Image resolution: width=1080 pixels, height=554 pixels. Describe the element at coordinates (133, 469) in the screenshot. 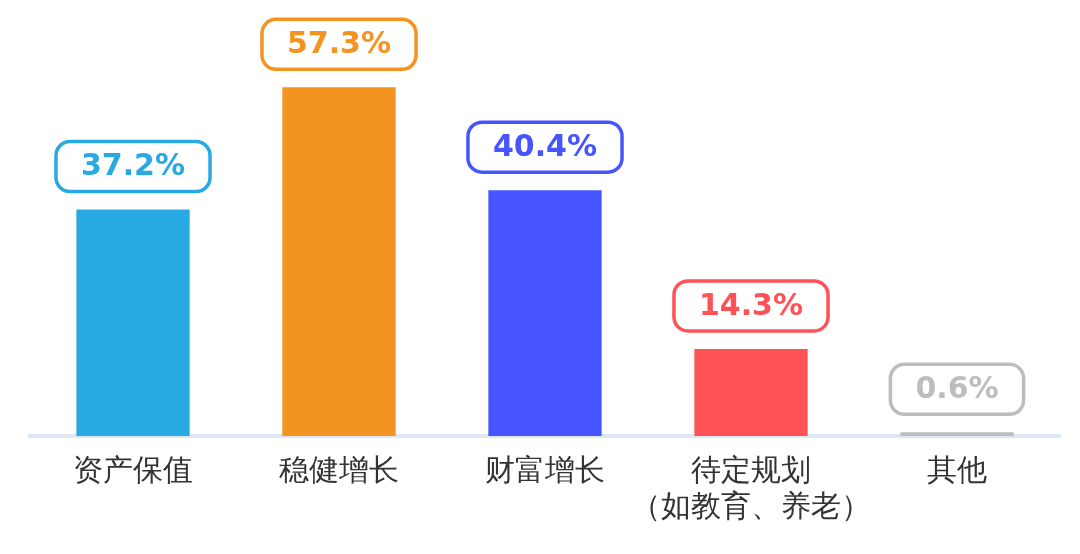

I see `x-tick-label: 资产保值` at that location.